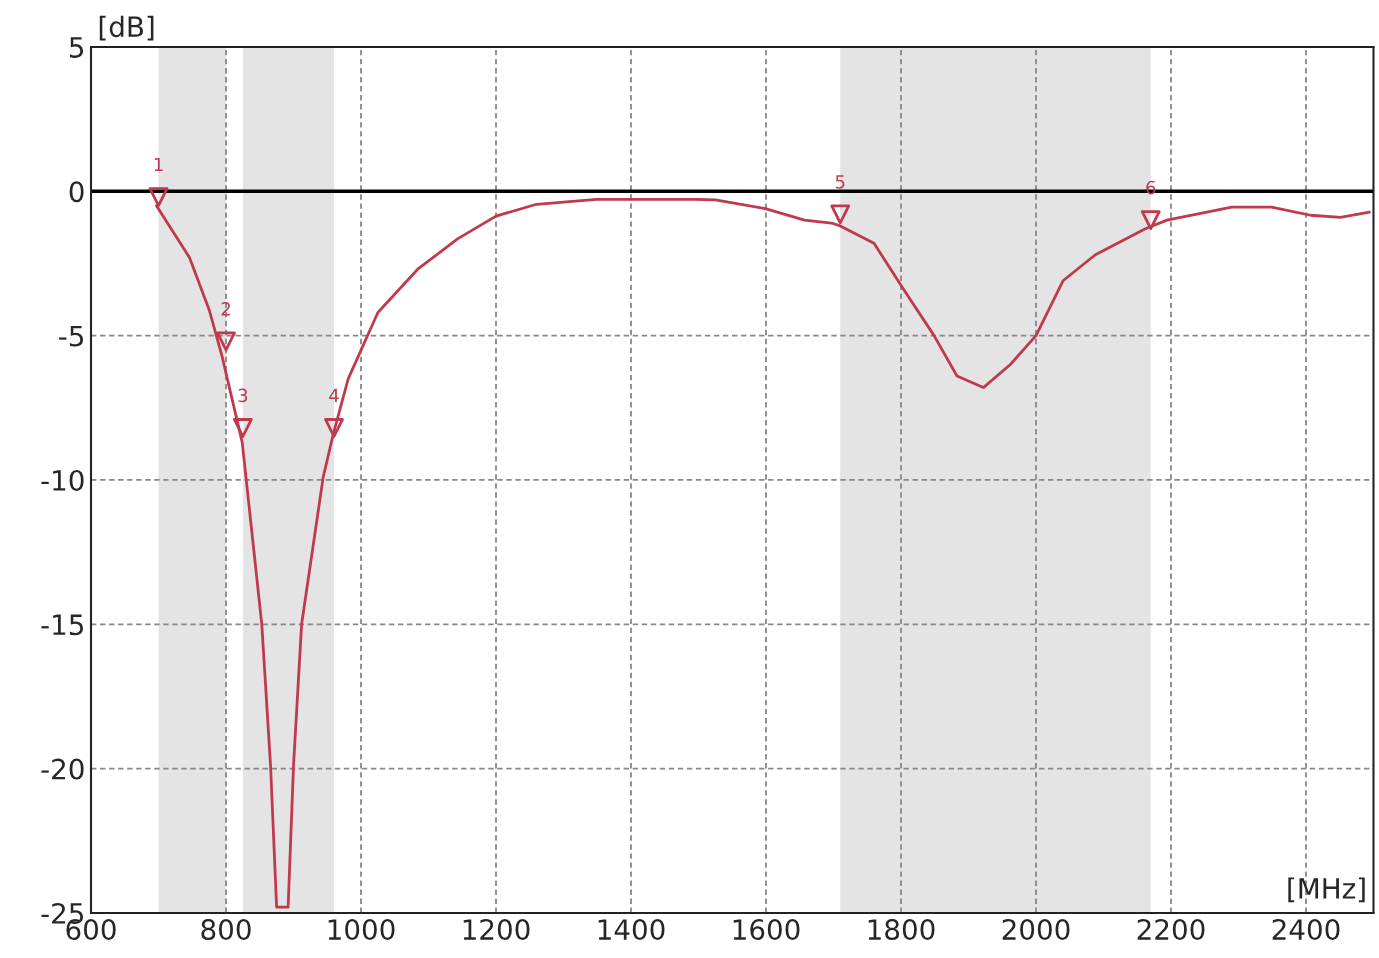 Image resolution: width=1379 pixels, height=958 pixels. Describe the element at coordinates (1171, 930) in the screenshot. I see `x-tick-label: 2200` at that location.